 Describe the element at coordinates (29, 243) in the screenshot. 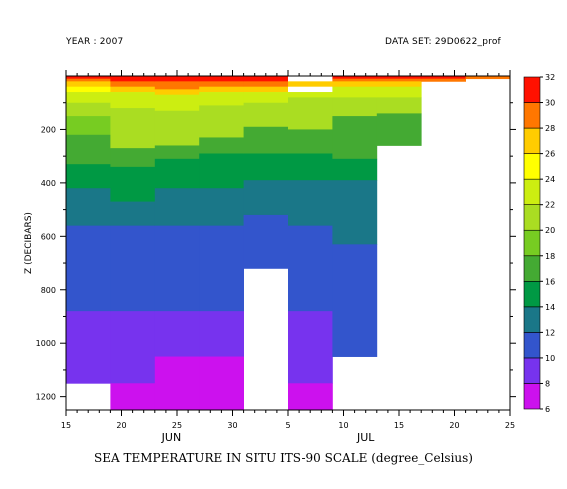

I see `y-axis-title: Z (DECIBARS)` at that location.